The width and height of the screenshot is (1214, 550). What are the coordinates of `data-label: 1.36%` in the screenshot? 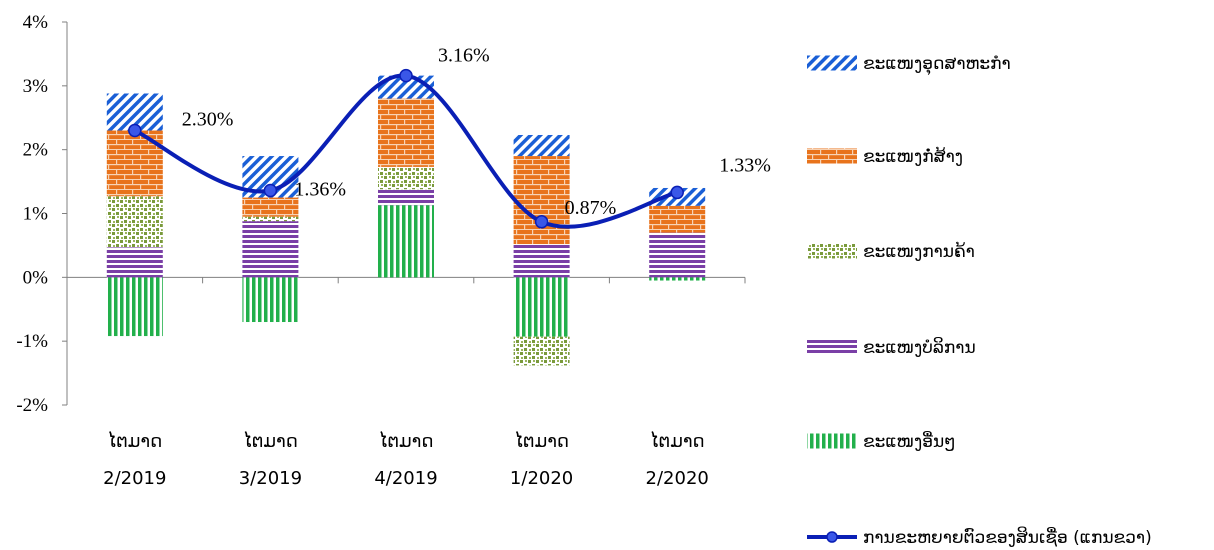 It's located at (320, 190).